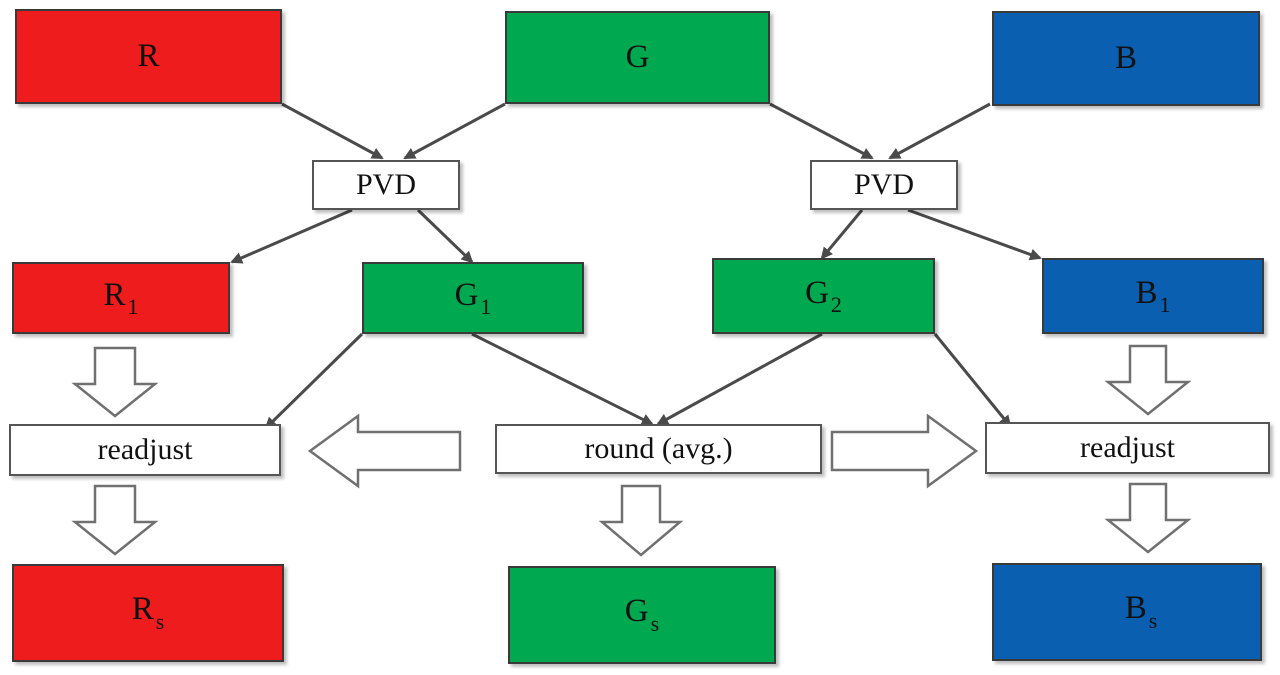 This screenshot has height=675, width=1280. Describe the element at coordinates (1153, 620) in the screenshot. I see `bs-sub: s` at that location.